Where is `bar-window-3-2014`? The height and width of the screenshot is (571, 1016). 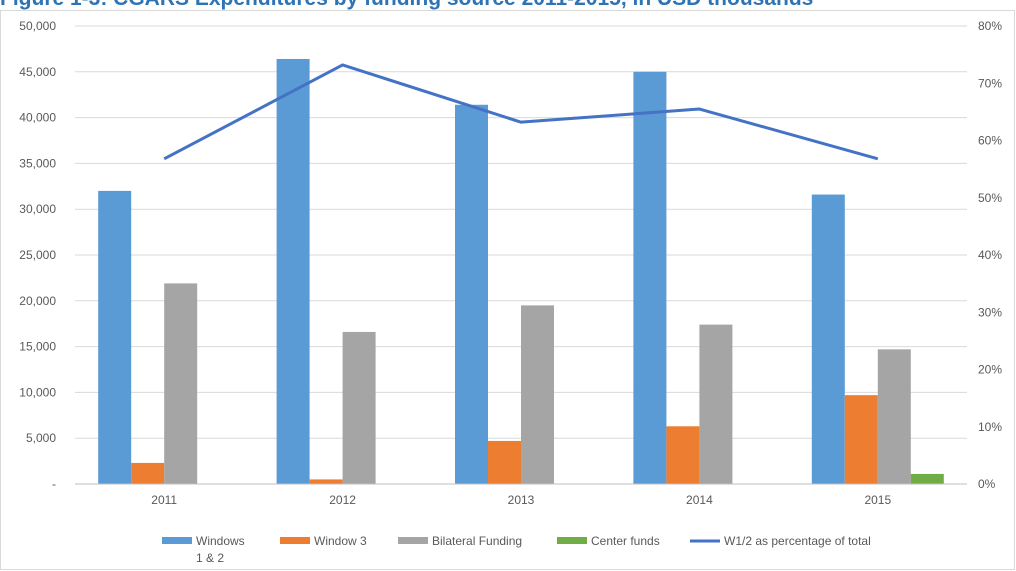
bar-window-3-2014 is located at coordinates (683, 455).